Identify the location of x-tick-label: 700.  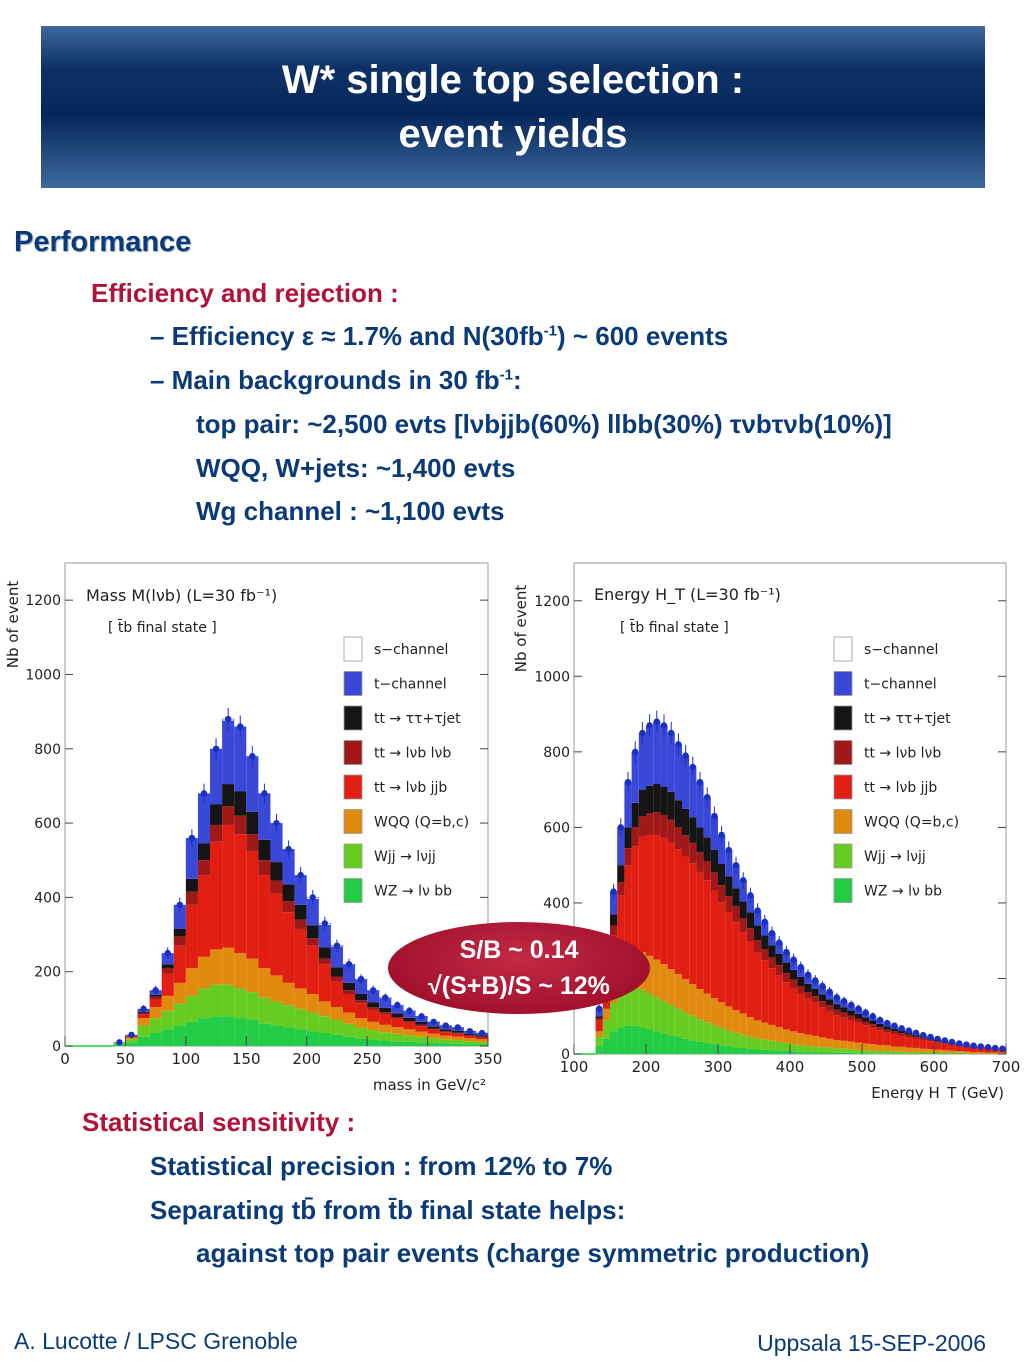
(1006, 1067).